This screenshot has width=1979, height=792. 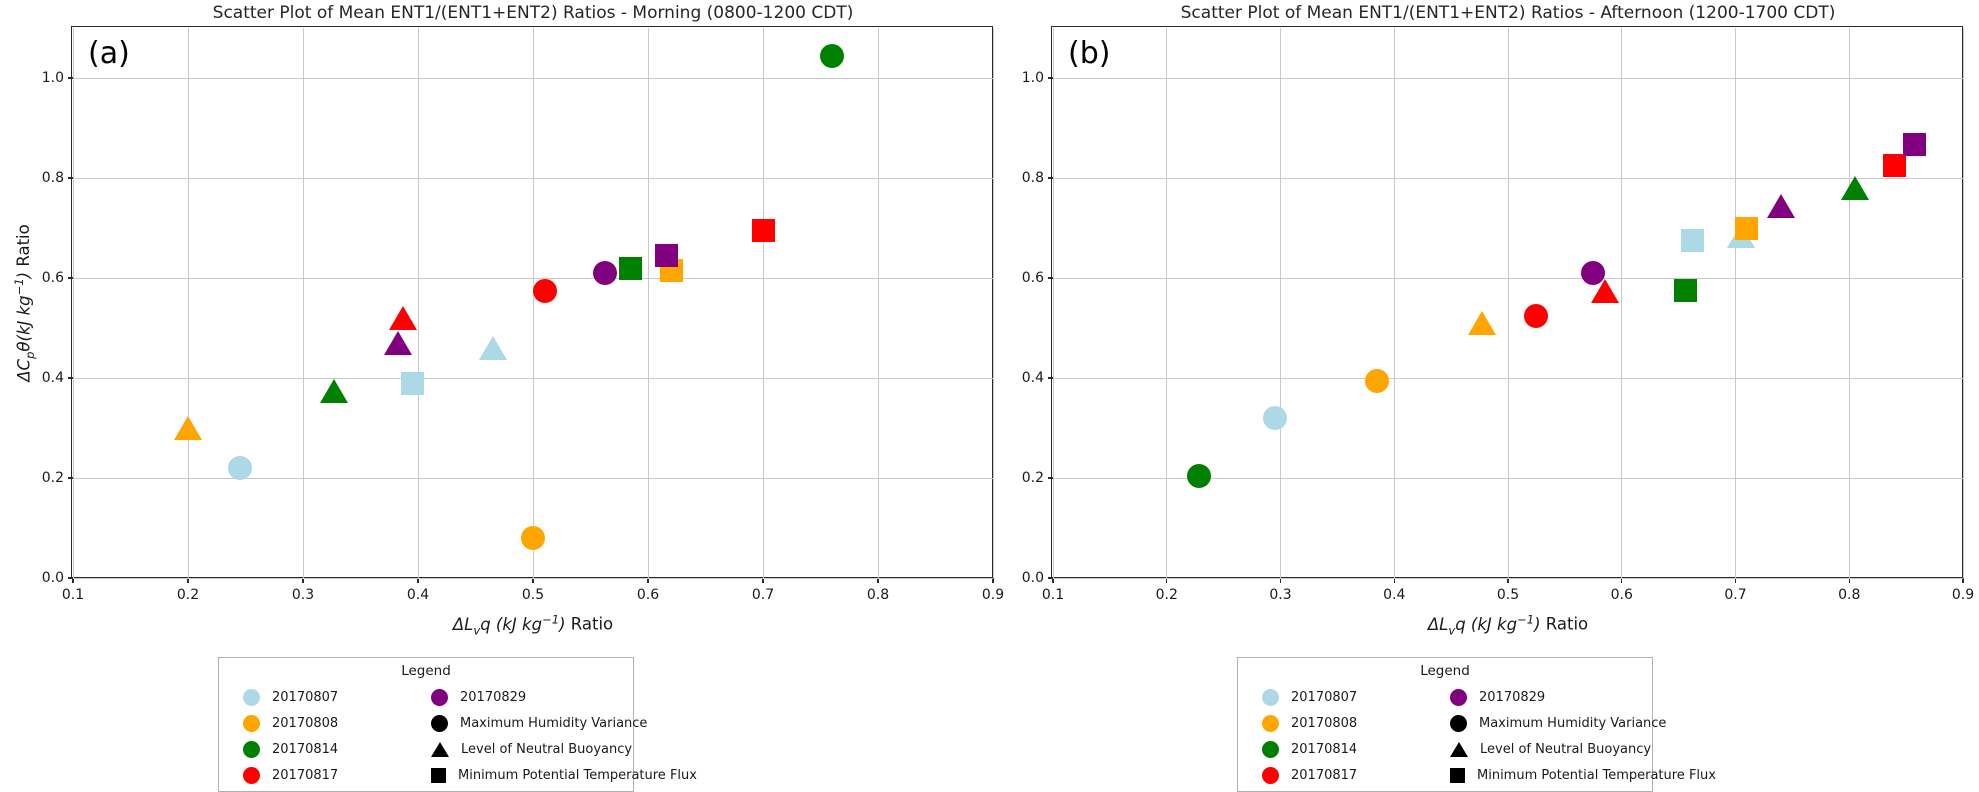 I want to click on legend-entry-maximum-humidity-variance: Maximum Humidity Variance, so click(x=1558, y=723).